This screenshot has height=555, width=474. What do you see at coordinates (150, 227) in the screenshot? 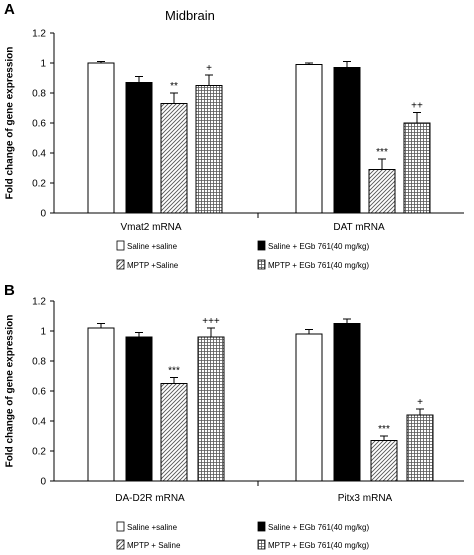
I see `category-label: Vmat2 mRNA` at bounding box center [150, 227].